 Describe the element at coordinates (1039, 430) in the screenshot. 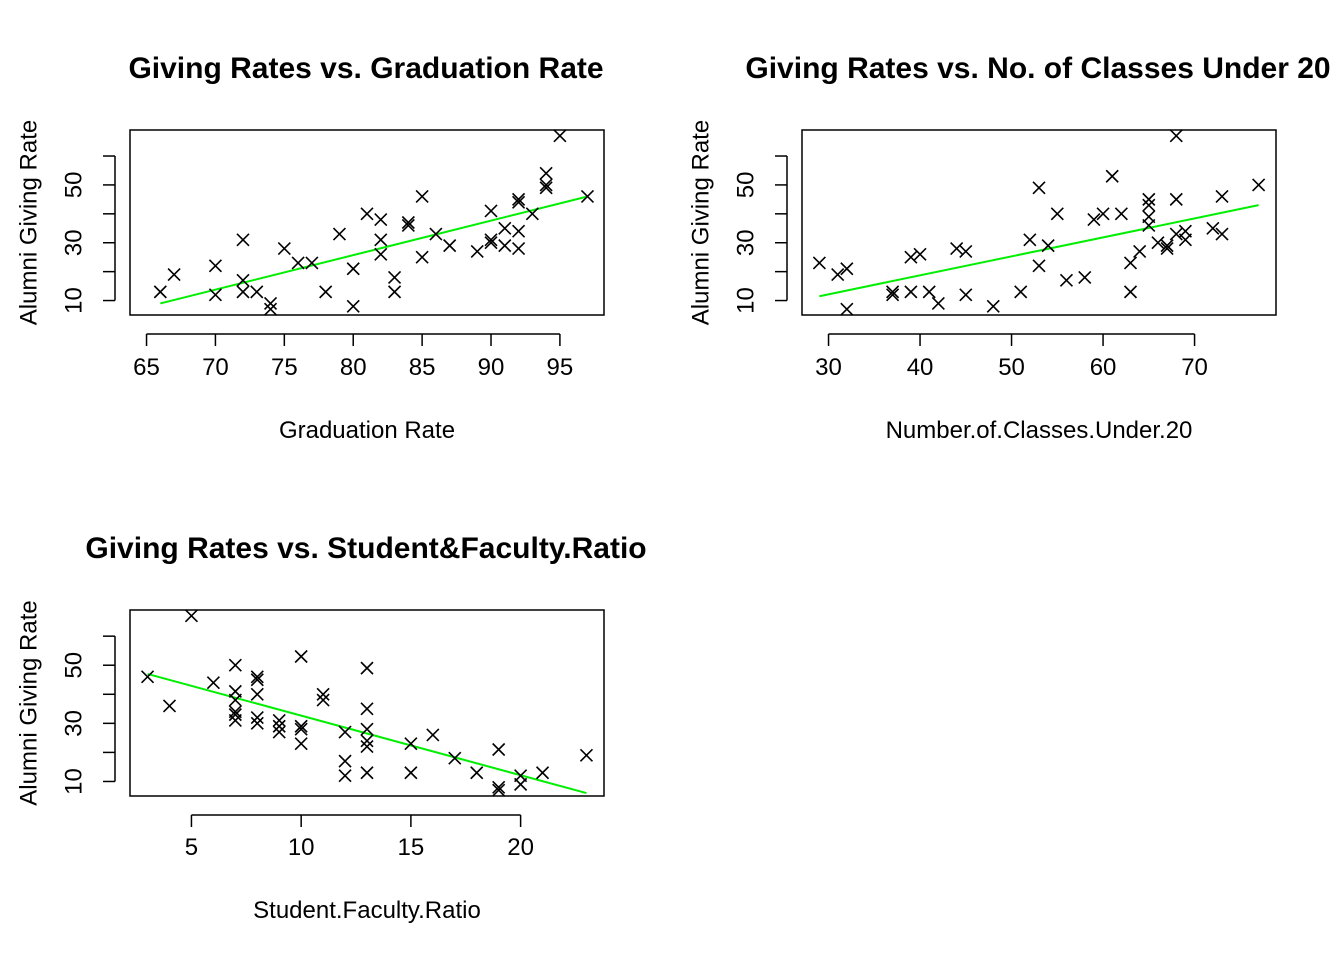

I see `x-axis-label: Number.of.Classes.Under.20` at that location.